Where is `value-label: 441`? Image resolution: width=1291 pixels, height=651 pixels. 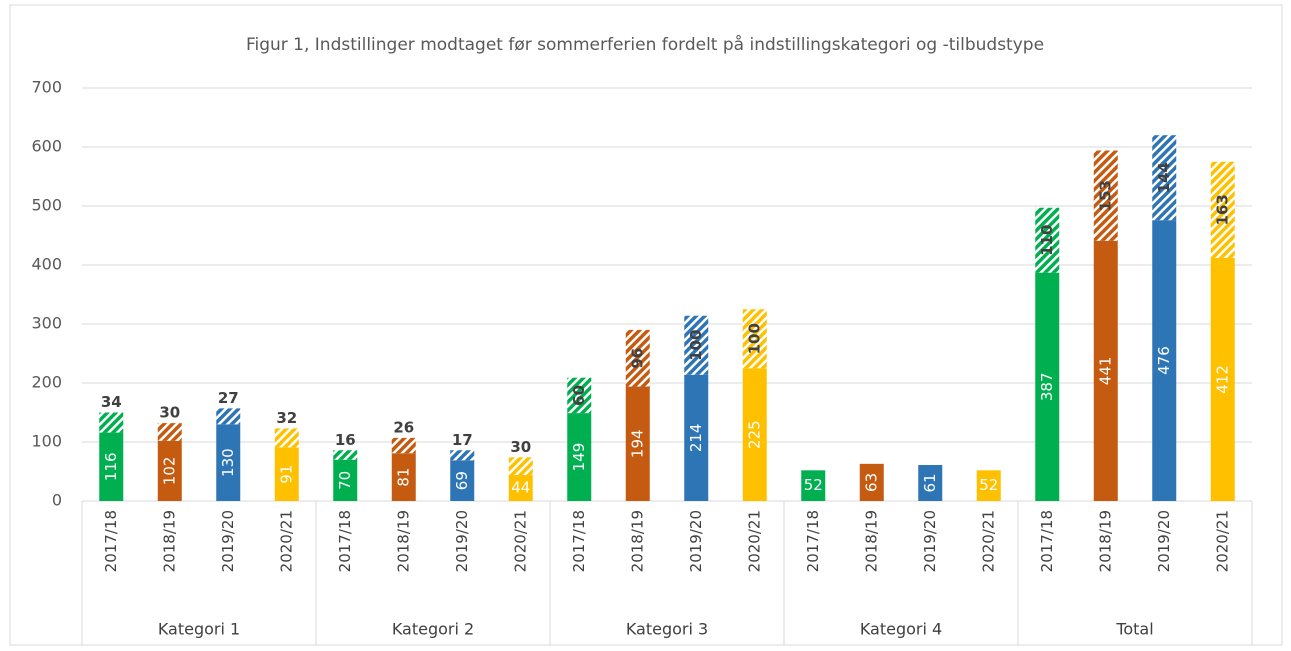 value-label: 441 is located at coordinates (1105, 371).